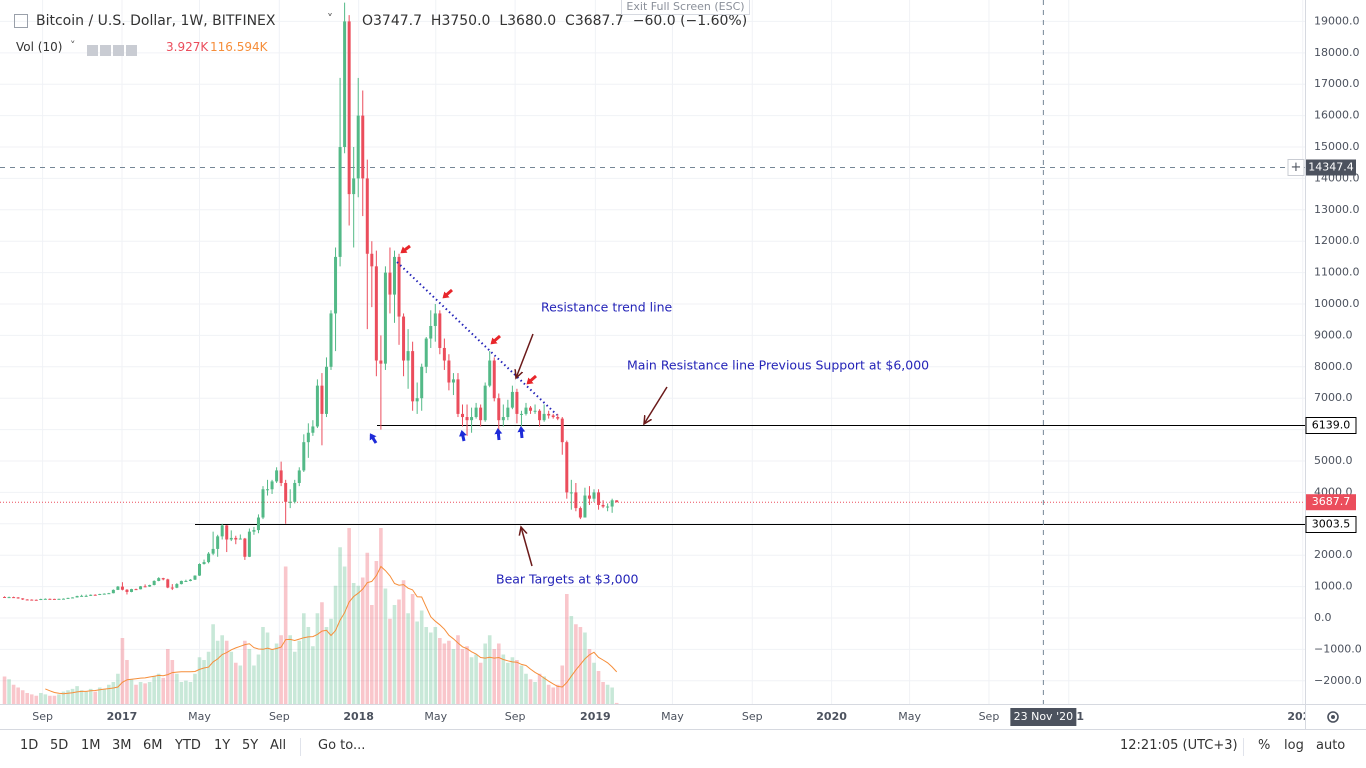 This screenshot has width=1366, height=768. Describe the element at coordinates (39, 47) in the screenshot. I see `volume-title: Vol (10)` at that location.